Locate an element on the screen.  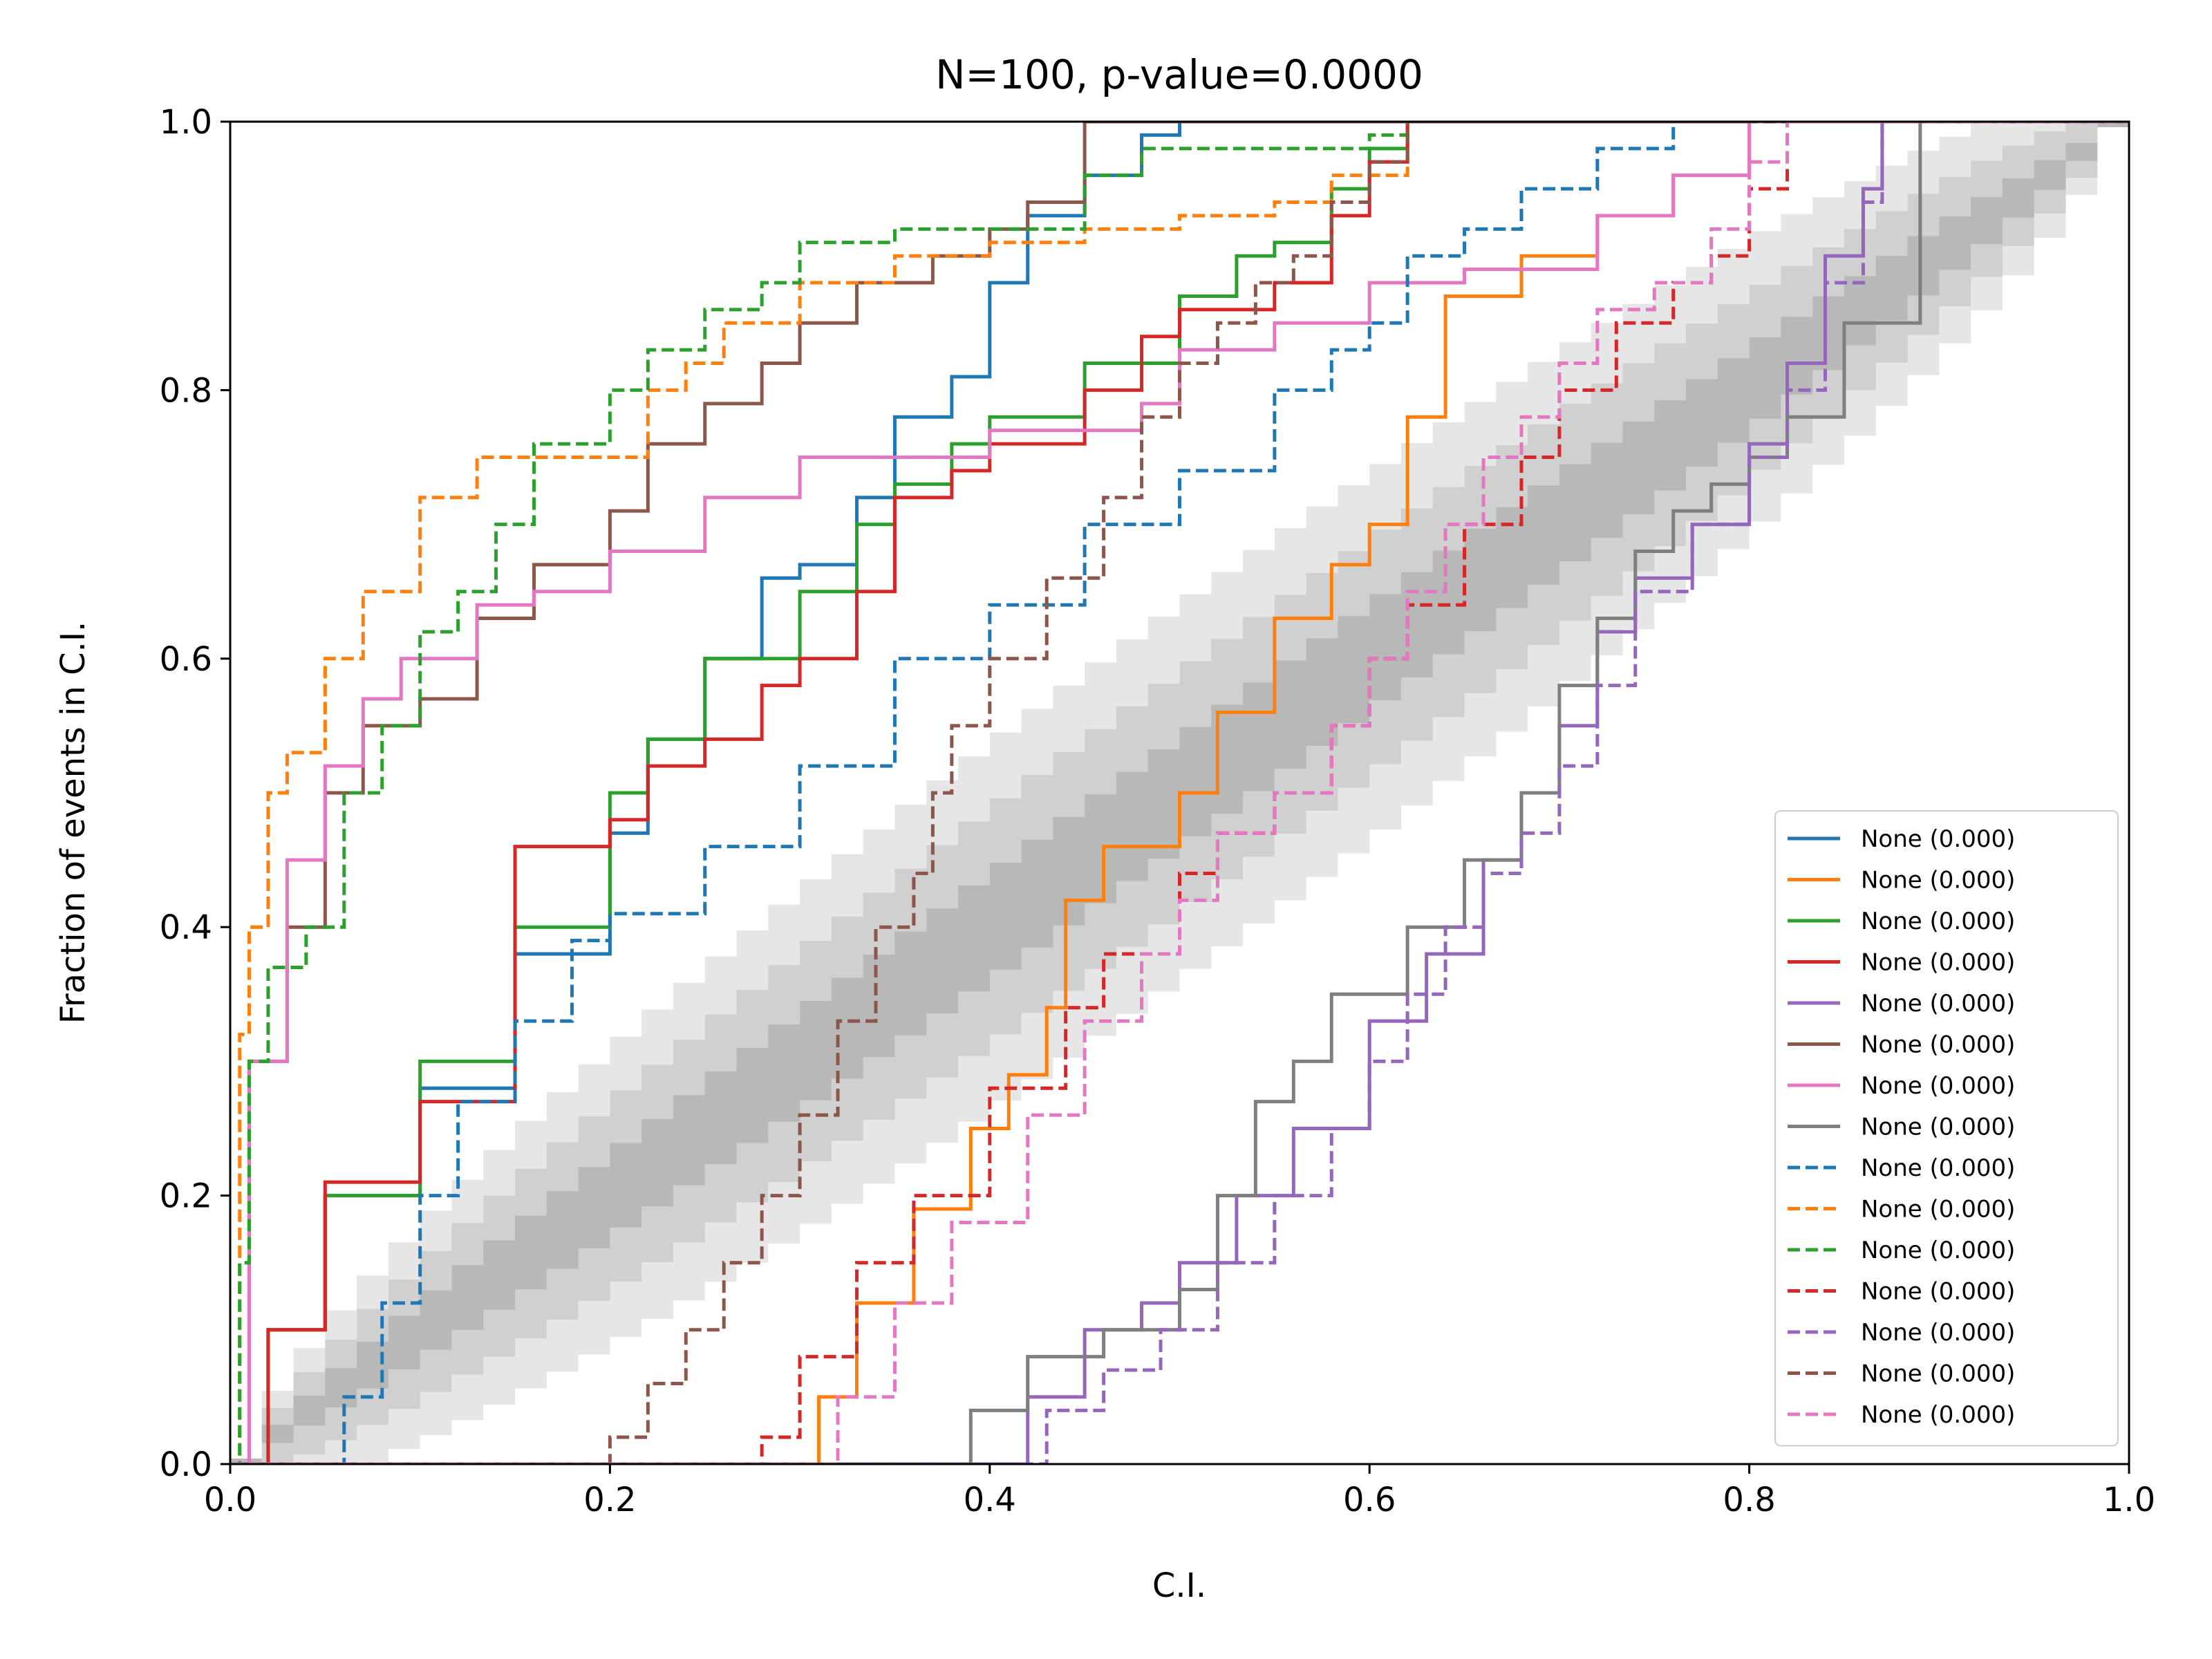
legend-box is located at coordinates (1947, 1128).